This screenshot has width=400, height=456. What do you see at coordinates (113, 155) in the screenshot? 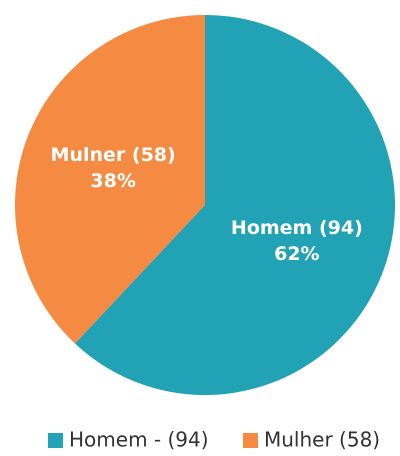
I see `slice-label: Mulner (58)` at bounding box center [113, 155].